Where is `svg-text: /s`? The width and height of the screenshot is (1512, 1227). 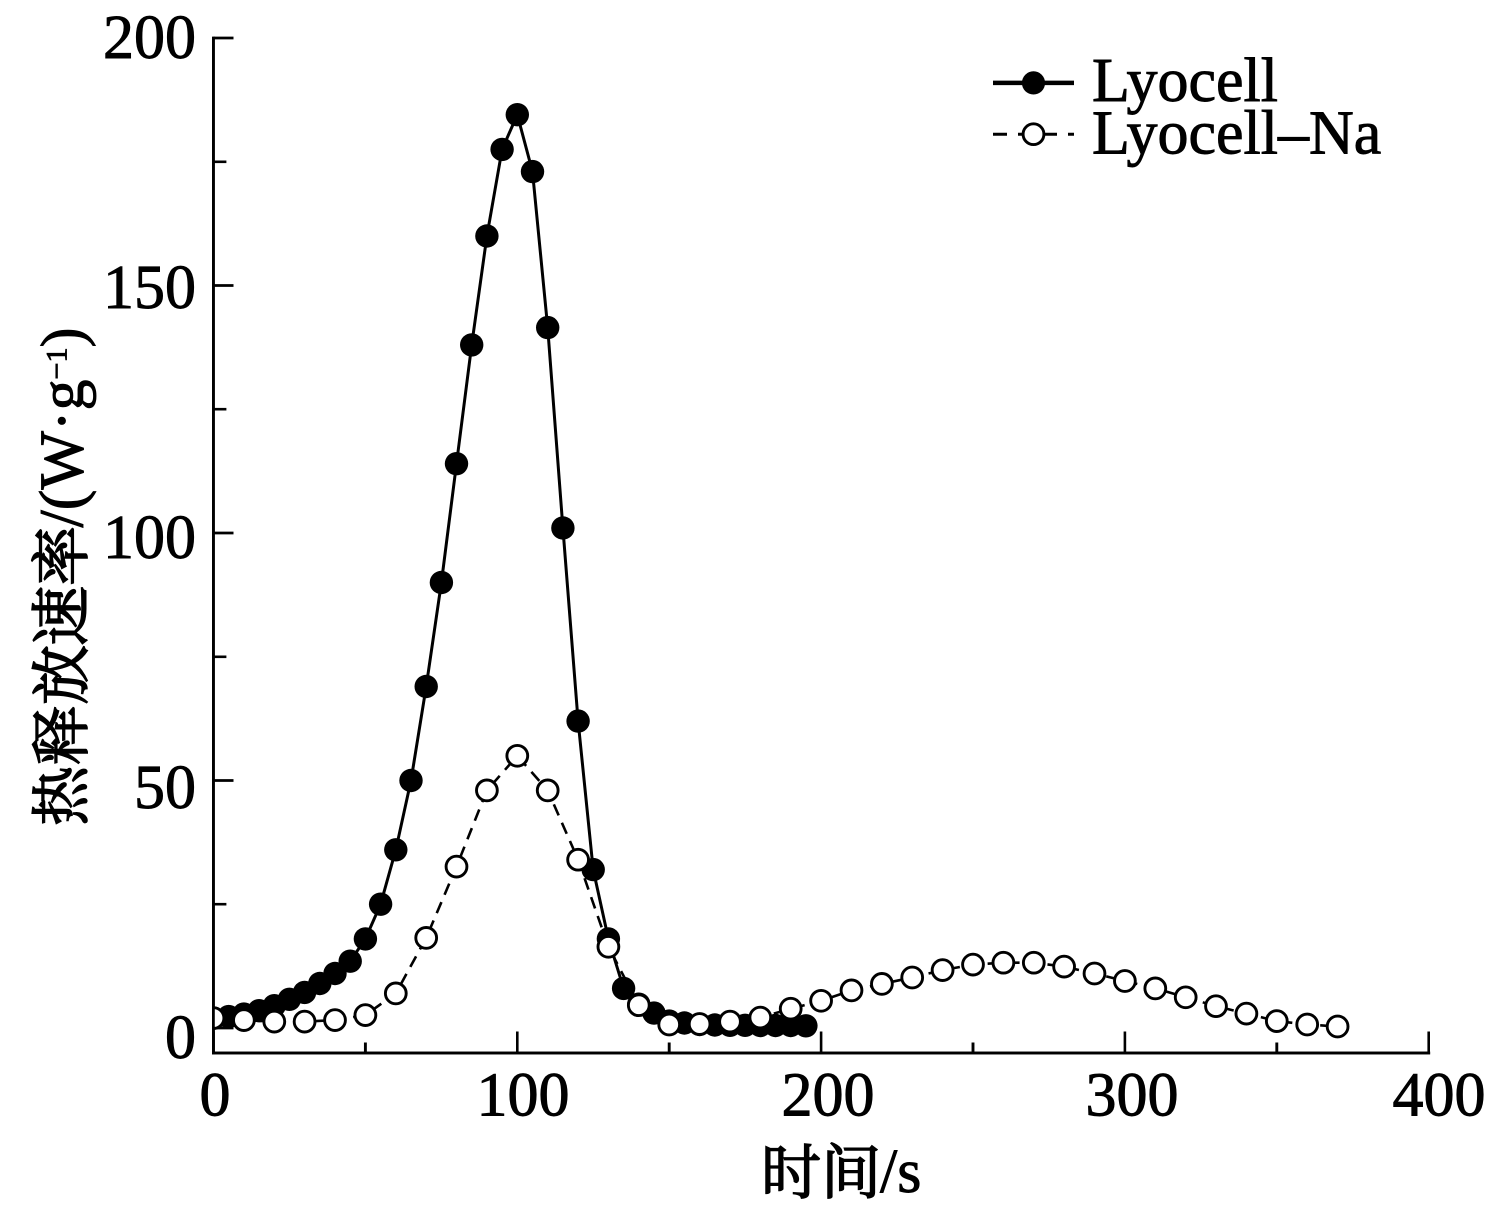
svg-text: /s is located at coordinates (900, 1172).